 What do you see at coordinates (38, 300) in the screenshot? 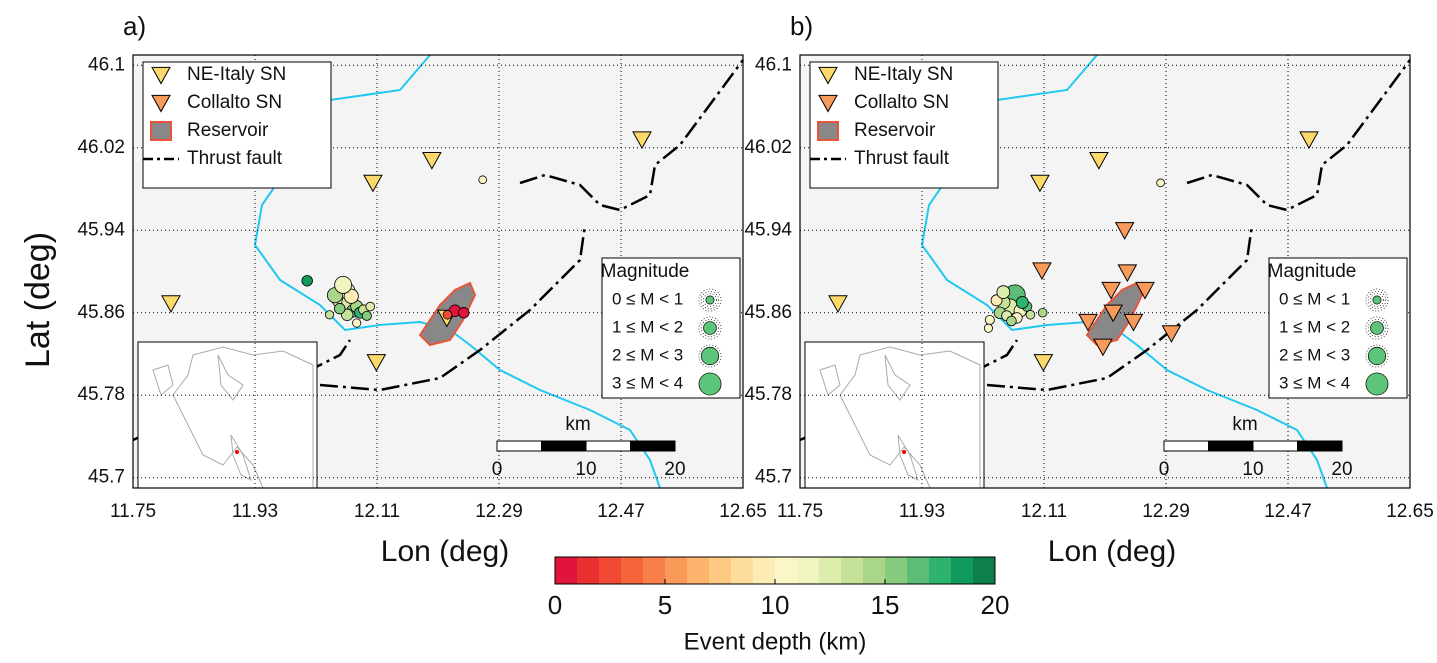
I see `y-axis-label: Lat (deg)` at bounding box center [38, 300].